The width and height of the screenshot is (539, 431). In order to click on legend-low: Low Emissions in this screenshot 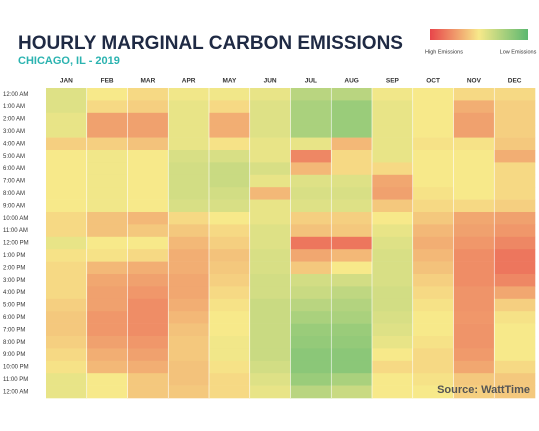, I will do `click(518, 52)`.